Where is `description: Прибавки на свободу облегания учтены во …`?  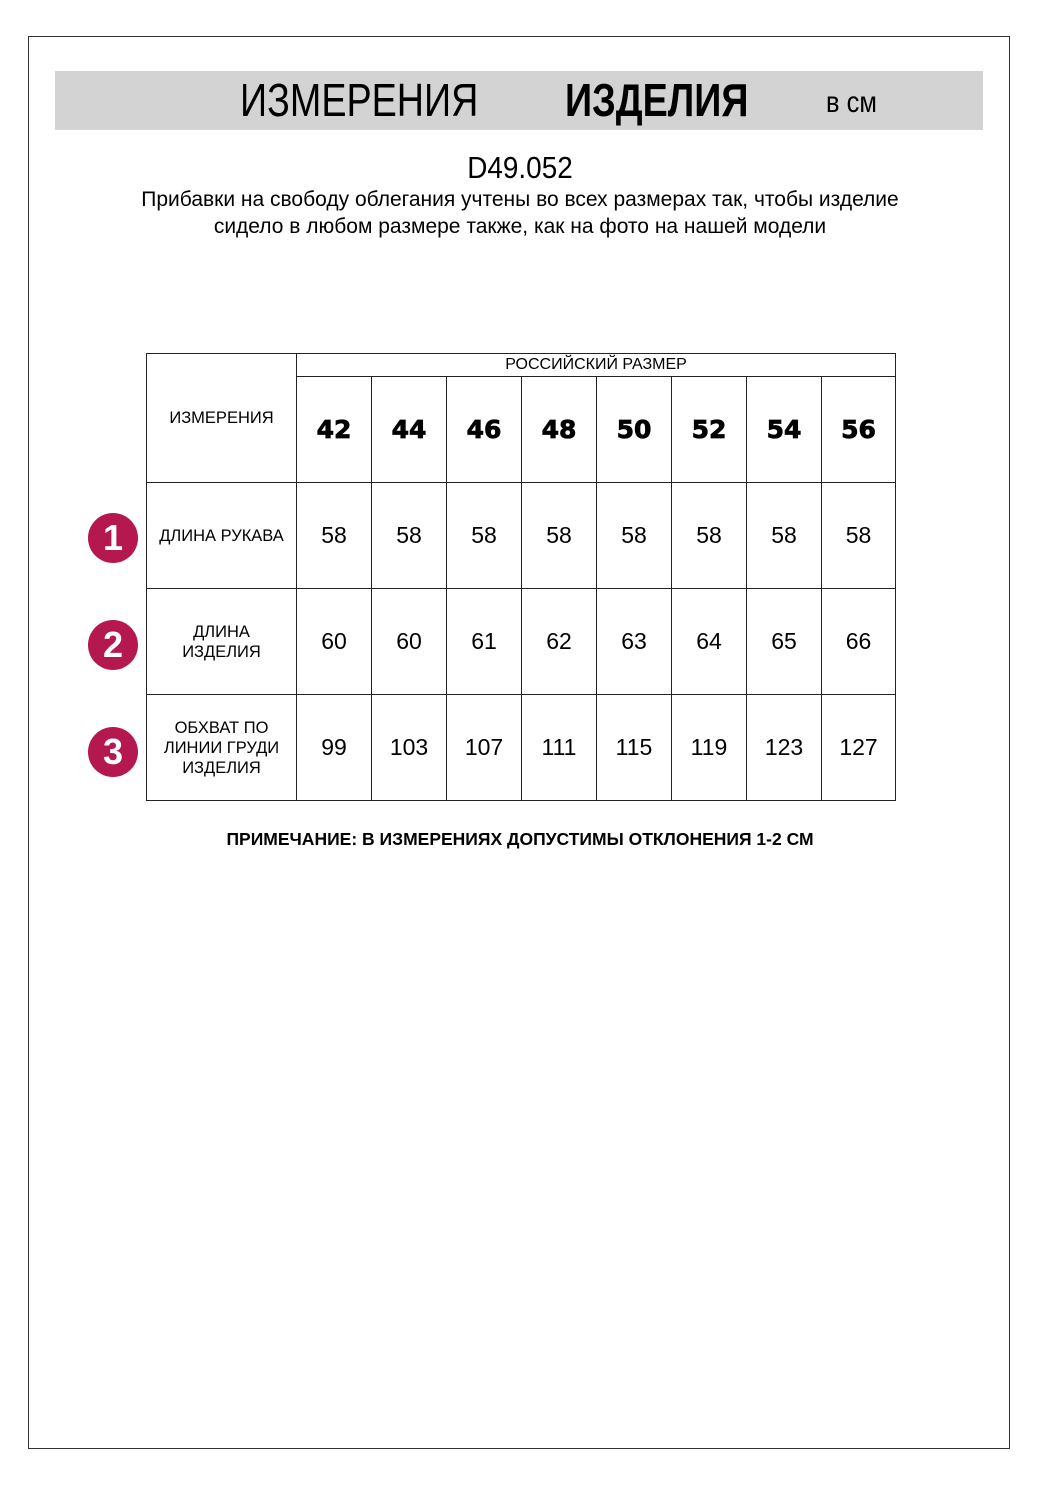 description: Прибавки на свободу облегания учтены во … is located at coordinates (520, 213).